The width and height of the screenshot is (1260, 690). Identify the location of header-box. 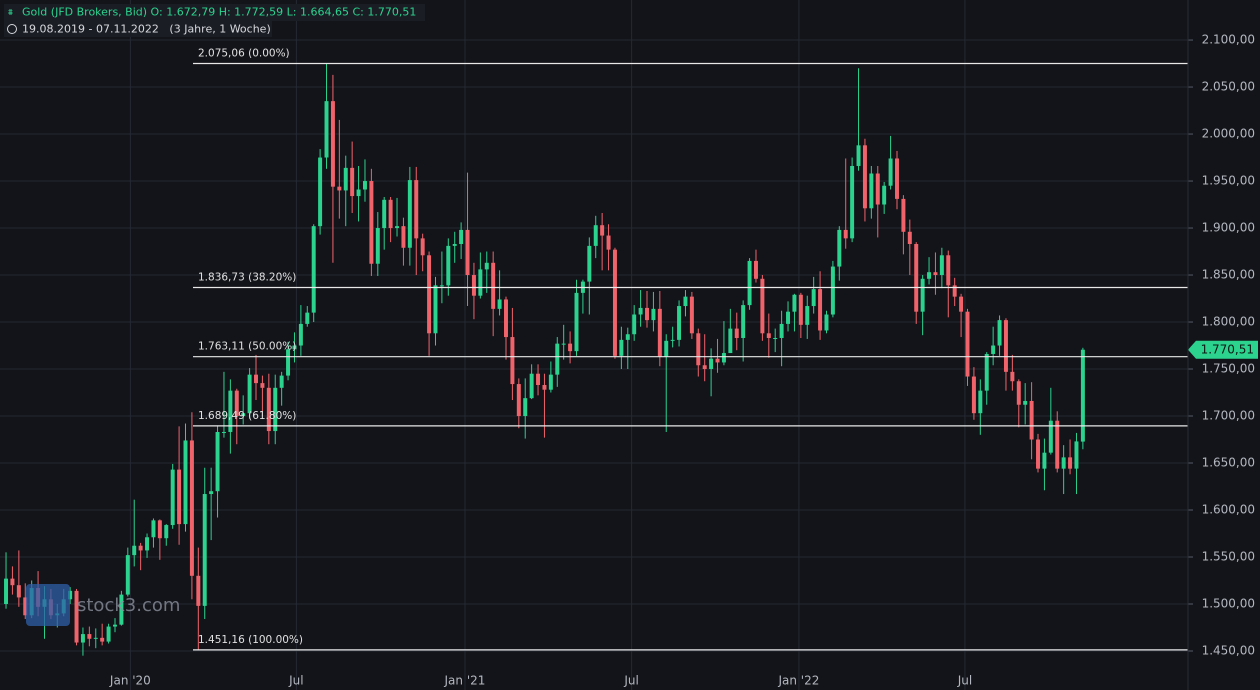
(214, 12).